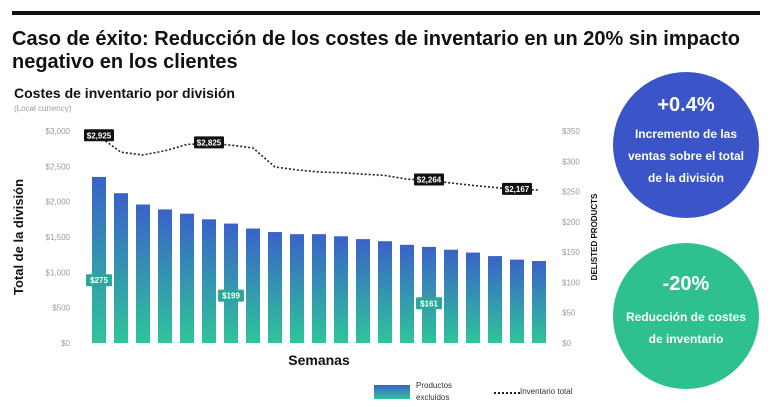  I want to click on kpi-sales-value: +0.4%, so click(686, 105).